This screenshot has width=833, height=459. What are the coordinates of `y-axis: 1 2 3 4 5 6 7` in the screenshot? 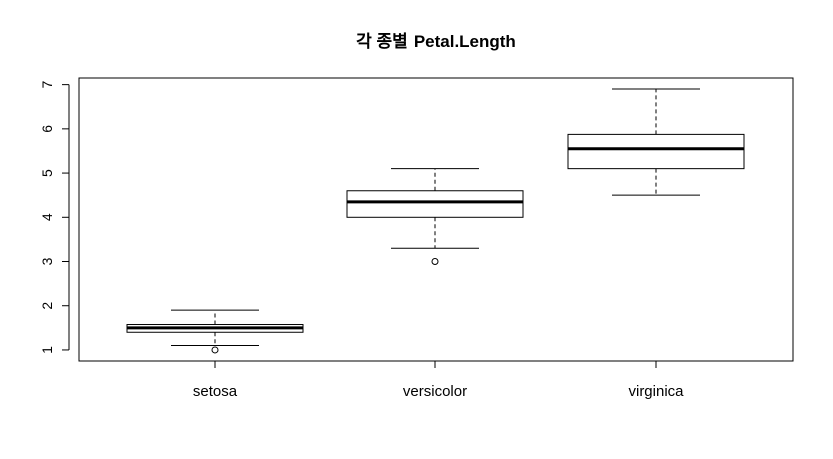 It's located at (54, 217).